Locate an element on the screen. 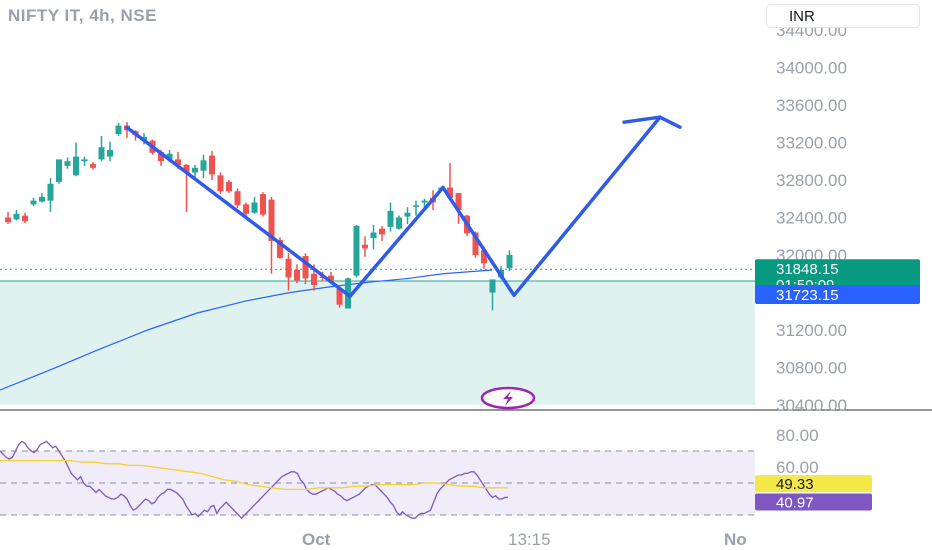 The image size is (932, 550). lightning-icon is located at coordinates (508, 398).